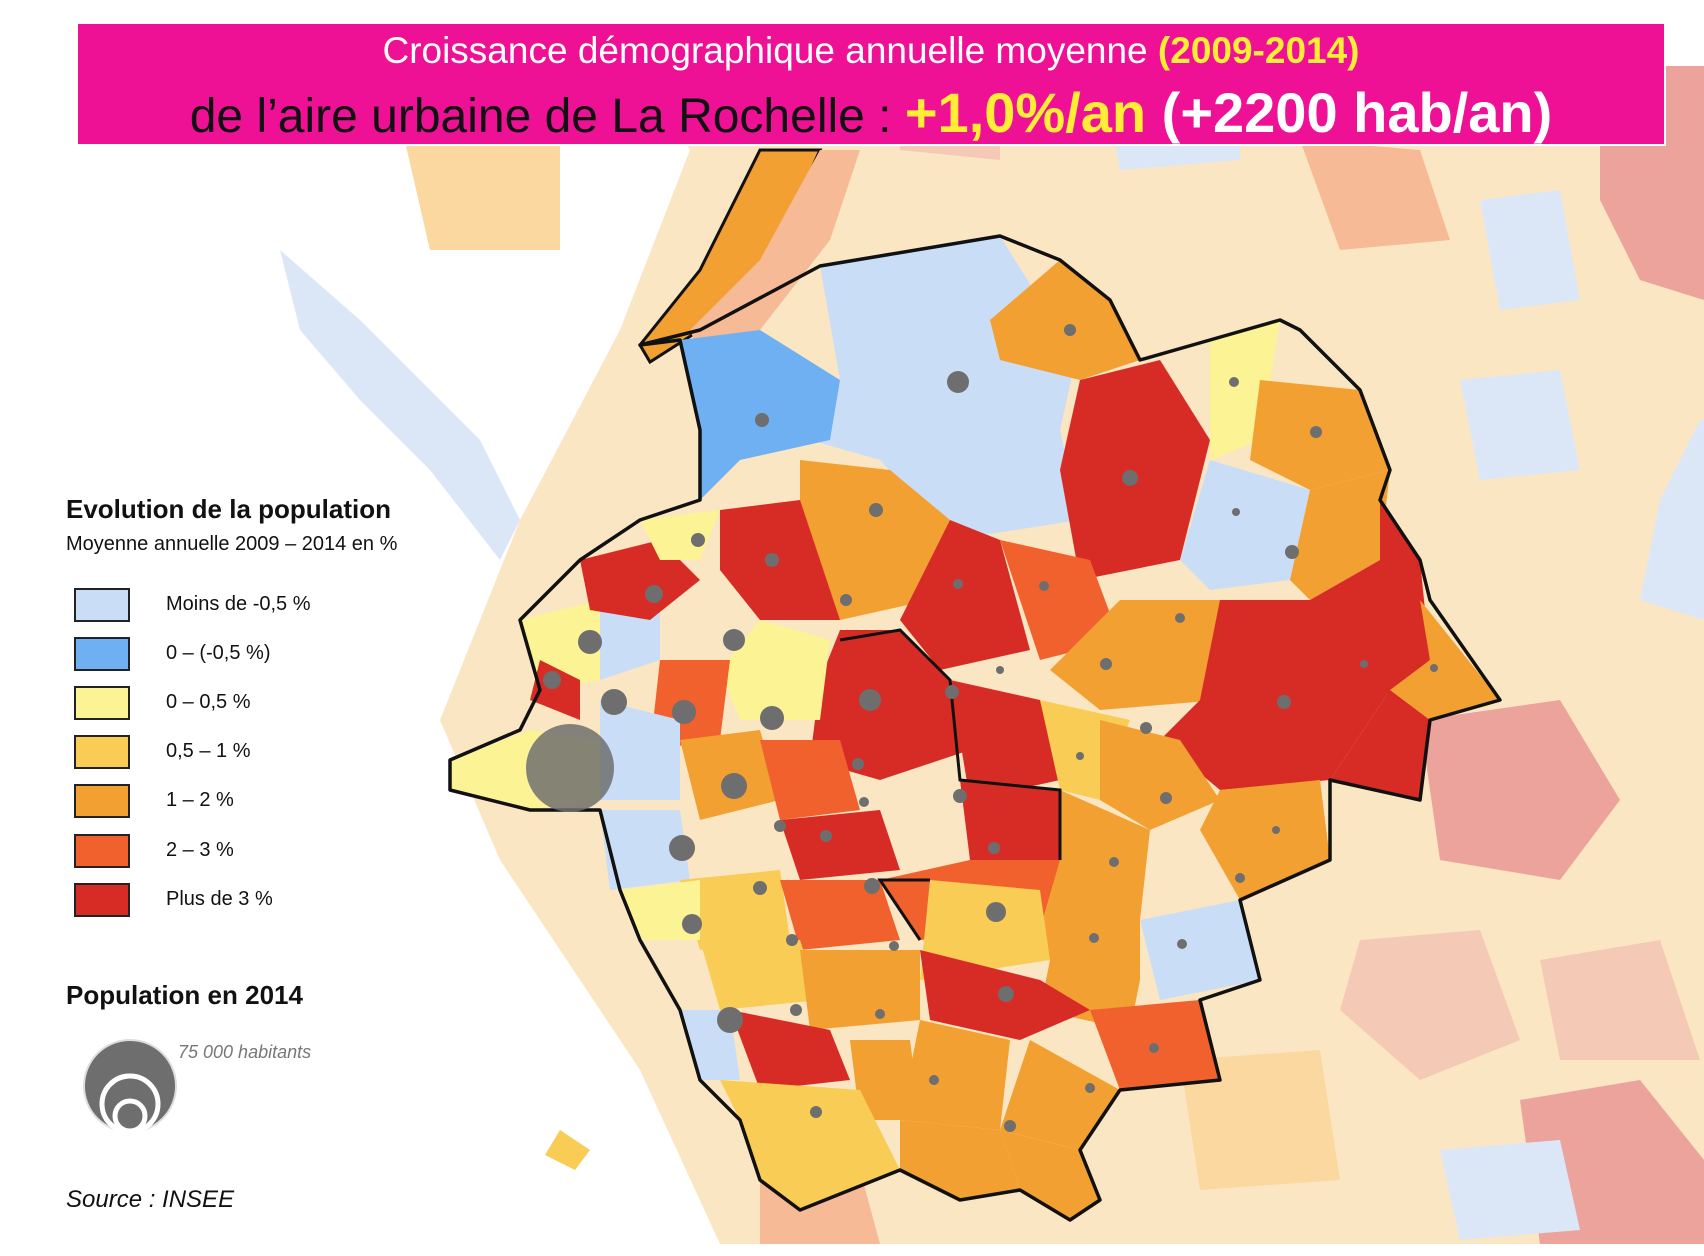 Image resolution: width=1704 pixels, height=1256 pixels. What do you see at coordinates (1260, 1120) in the screenshot?
I see `outer-commune` at bounding box center [1260, 1120].